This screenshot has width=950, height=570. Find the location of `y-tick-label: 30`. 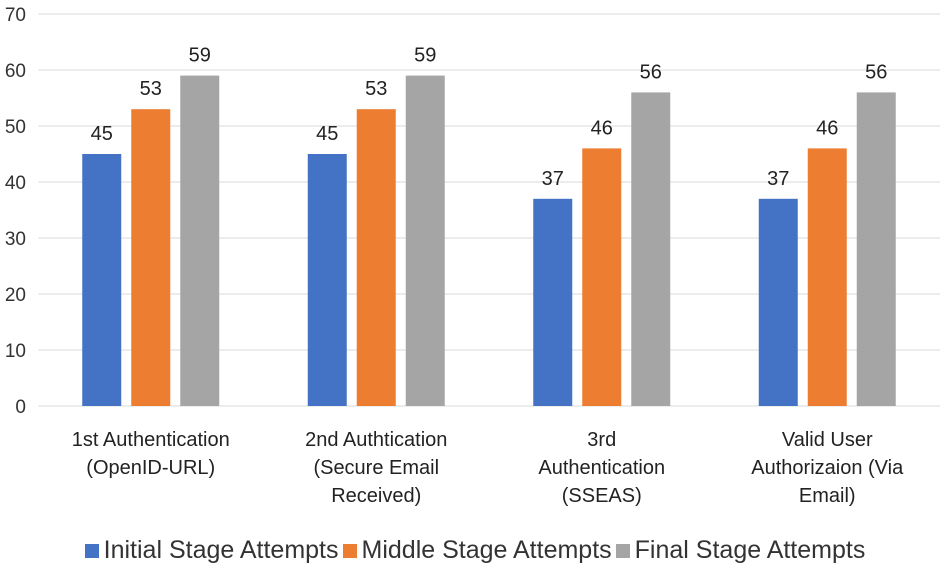

y-tick-label: 30 is located at coordinates (15, 239).